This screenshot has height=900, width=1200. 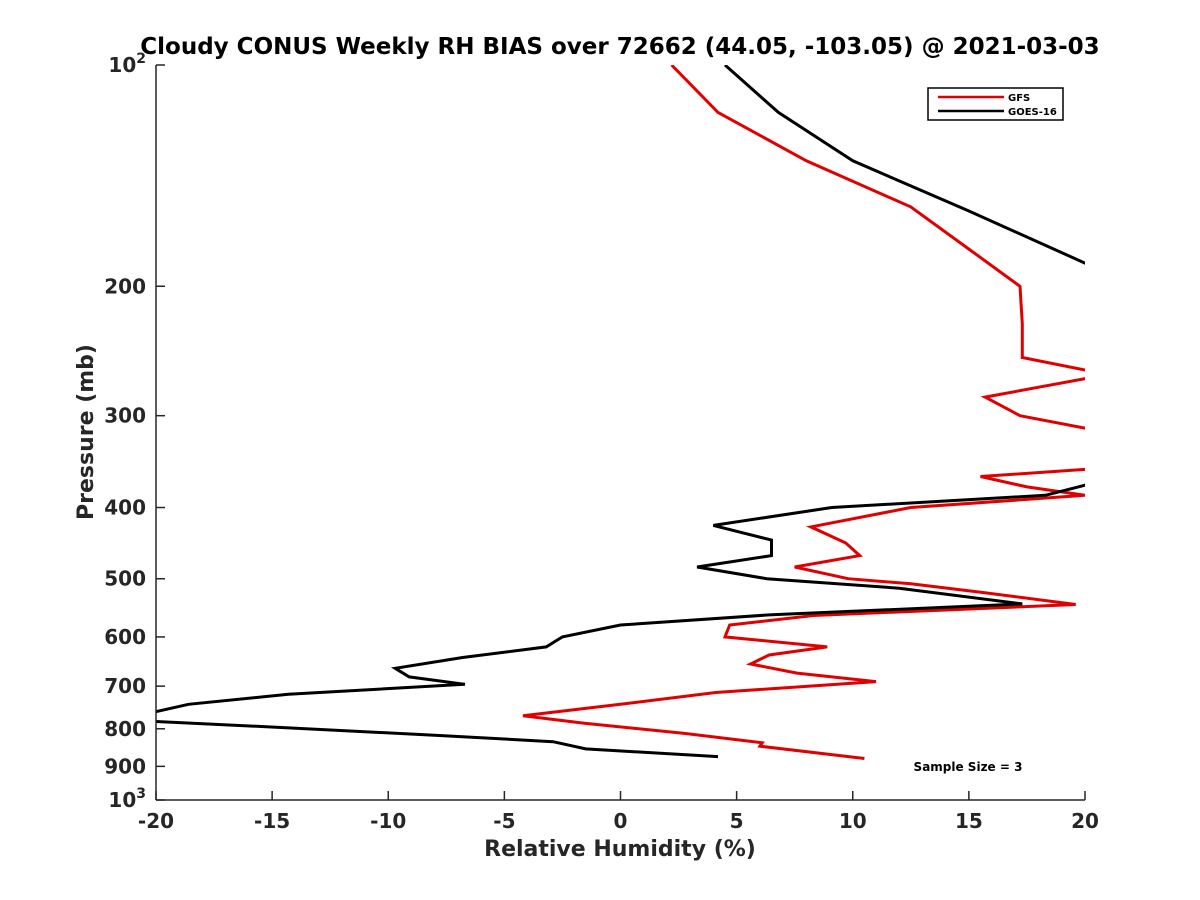 What do you see at coordinates (125, 431) in the screenshot?
I see `y-tick-labels: 10² 200 300 400 500 600 700 800 900 10³` at bounding box center [125, 431].